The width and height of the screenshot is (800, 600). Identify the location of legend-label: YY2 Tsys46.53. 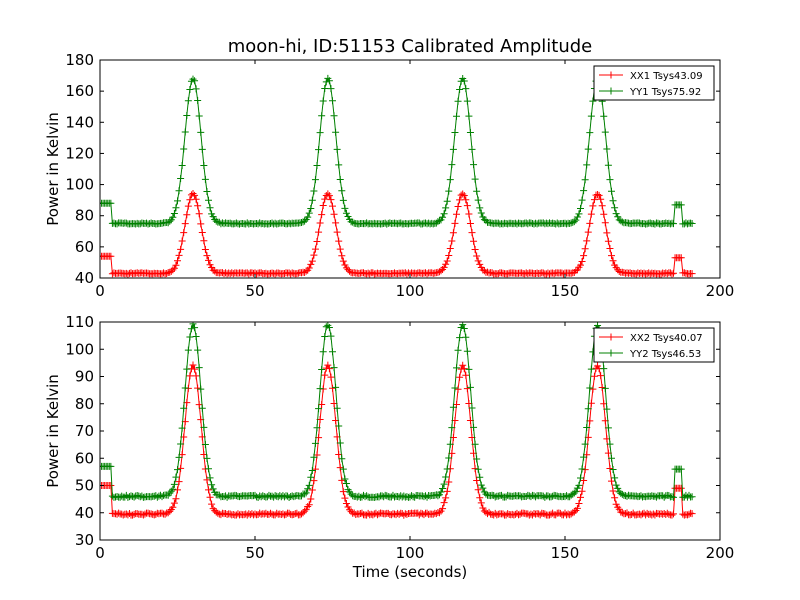
(665, 354).